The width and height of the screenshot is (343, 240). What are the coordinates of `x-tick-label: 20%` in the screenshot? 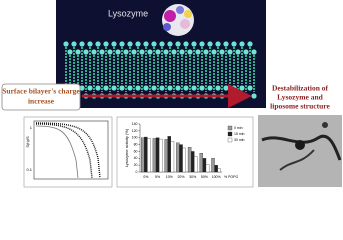 It's located at (180, 177).